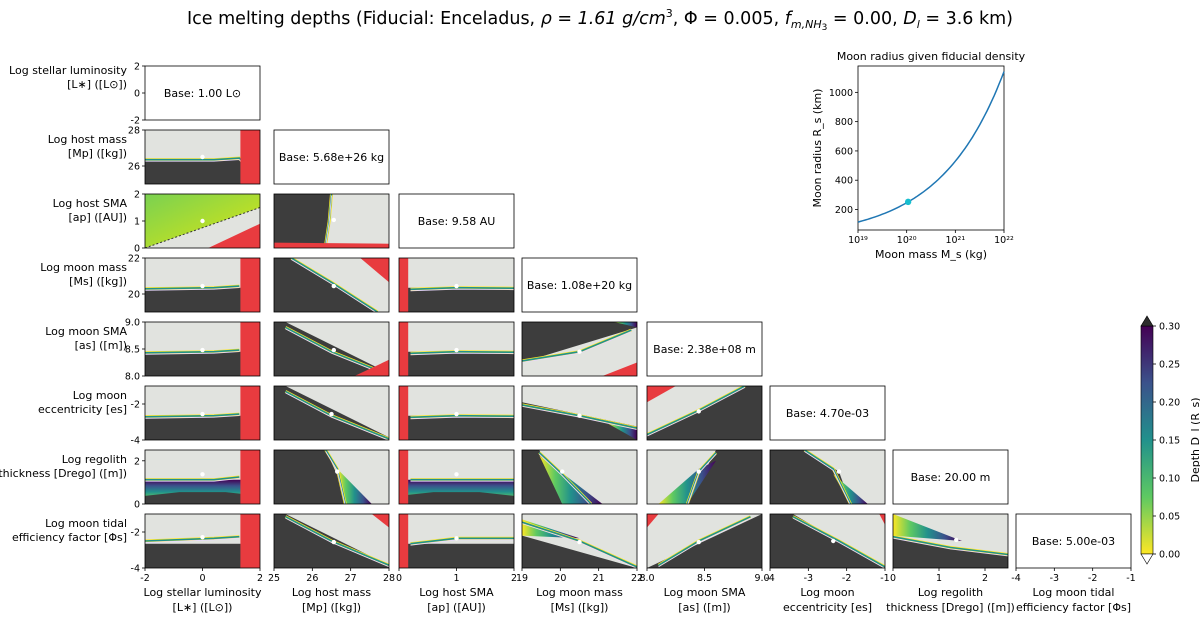 The height and width of the screenshot is (622, 1200). Describe the element at coordinates (966, 19) in the screenshot. I see `title-dl-val: = 3.6 km)` at that location.